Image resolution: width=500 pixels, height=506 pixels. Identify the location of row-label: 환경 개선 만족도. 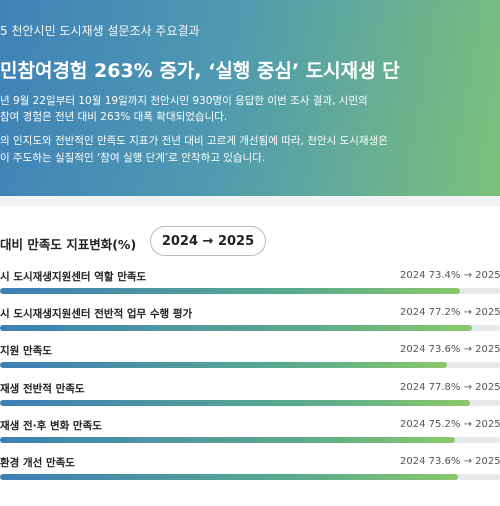
(37, 463).